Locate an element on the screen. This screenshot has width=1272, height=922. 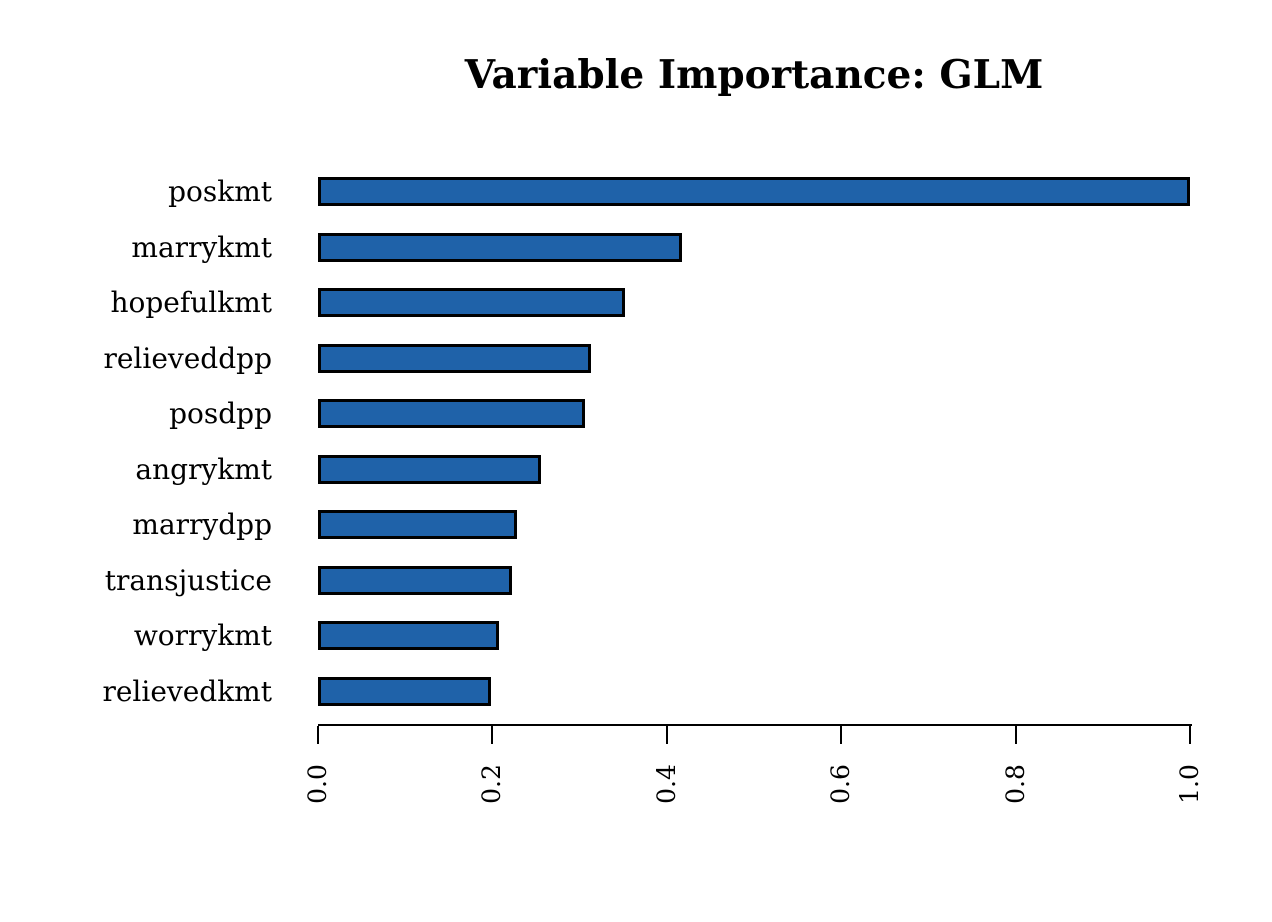
x-axis-tick-label: 0.6 is located at coordinates (840, 784).